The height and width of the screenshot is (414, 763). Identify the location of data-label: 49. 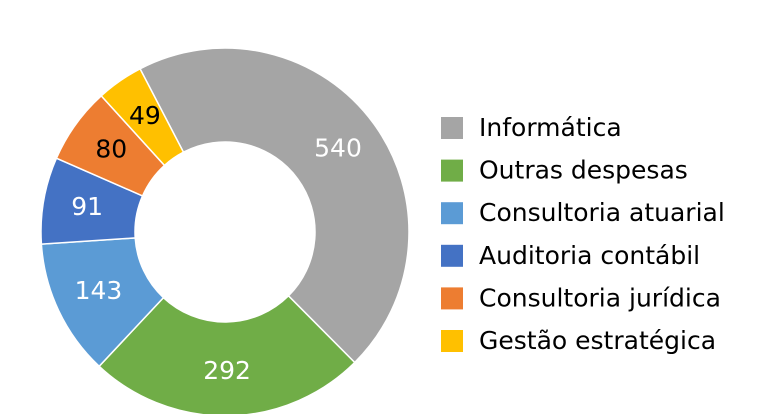
(145, 115).